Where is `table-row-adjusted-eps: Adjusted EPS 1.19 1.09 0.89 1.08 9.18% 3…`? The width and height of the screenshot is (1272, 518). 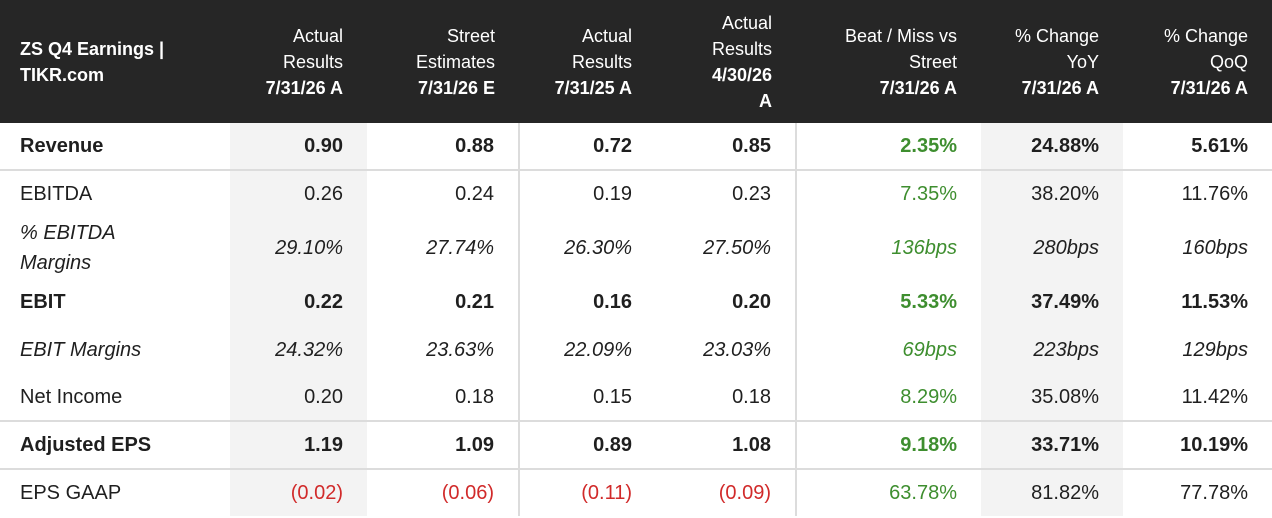 table-row-adjusted-eps: Adjusted EPS 1.19 1.09 0.89 1.08 9.18% 3… is located at coordinates (636, 444).